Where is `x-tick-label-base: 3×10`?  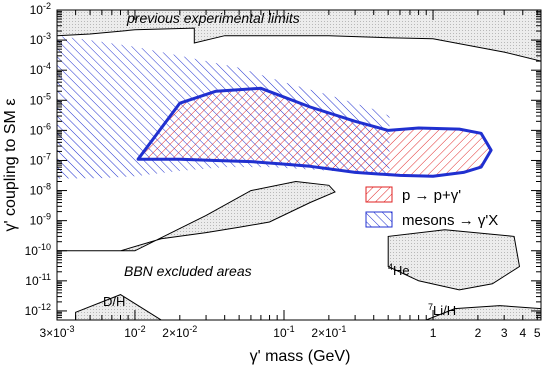
x-tick-label-base: 3×10 is located at coordinates (52, 333).